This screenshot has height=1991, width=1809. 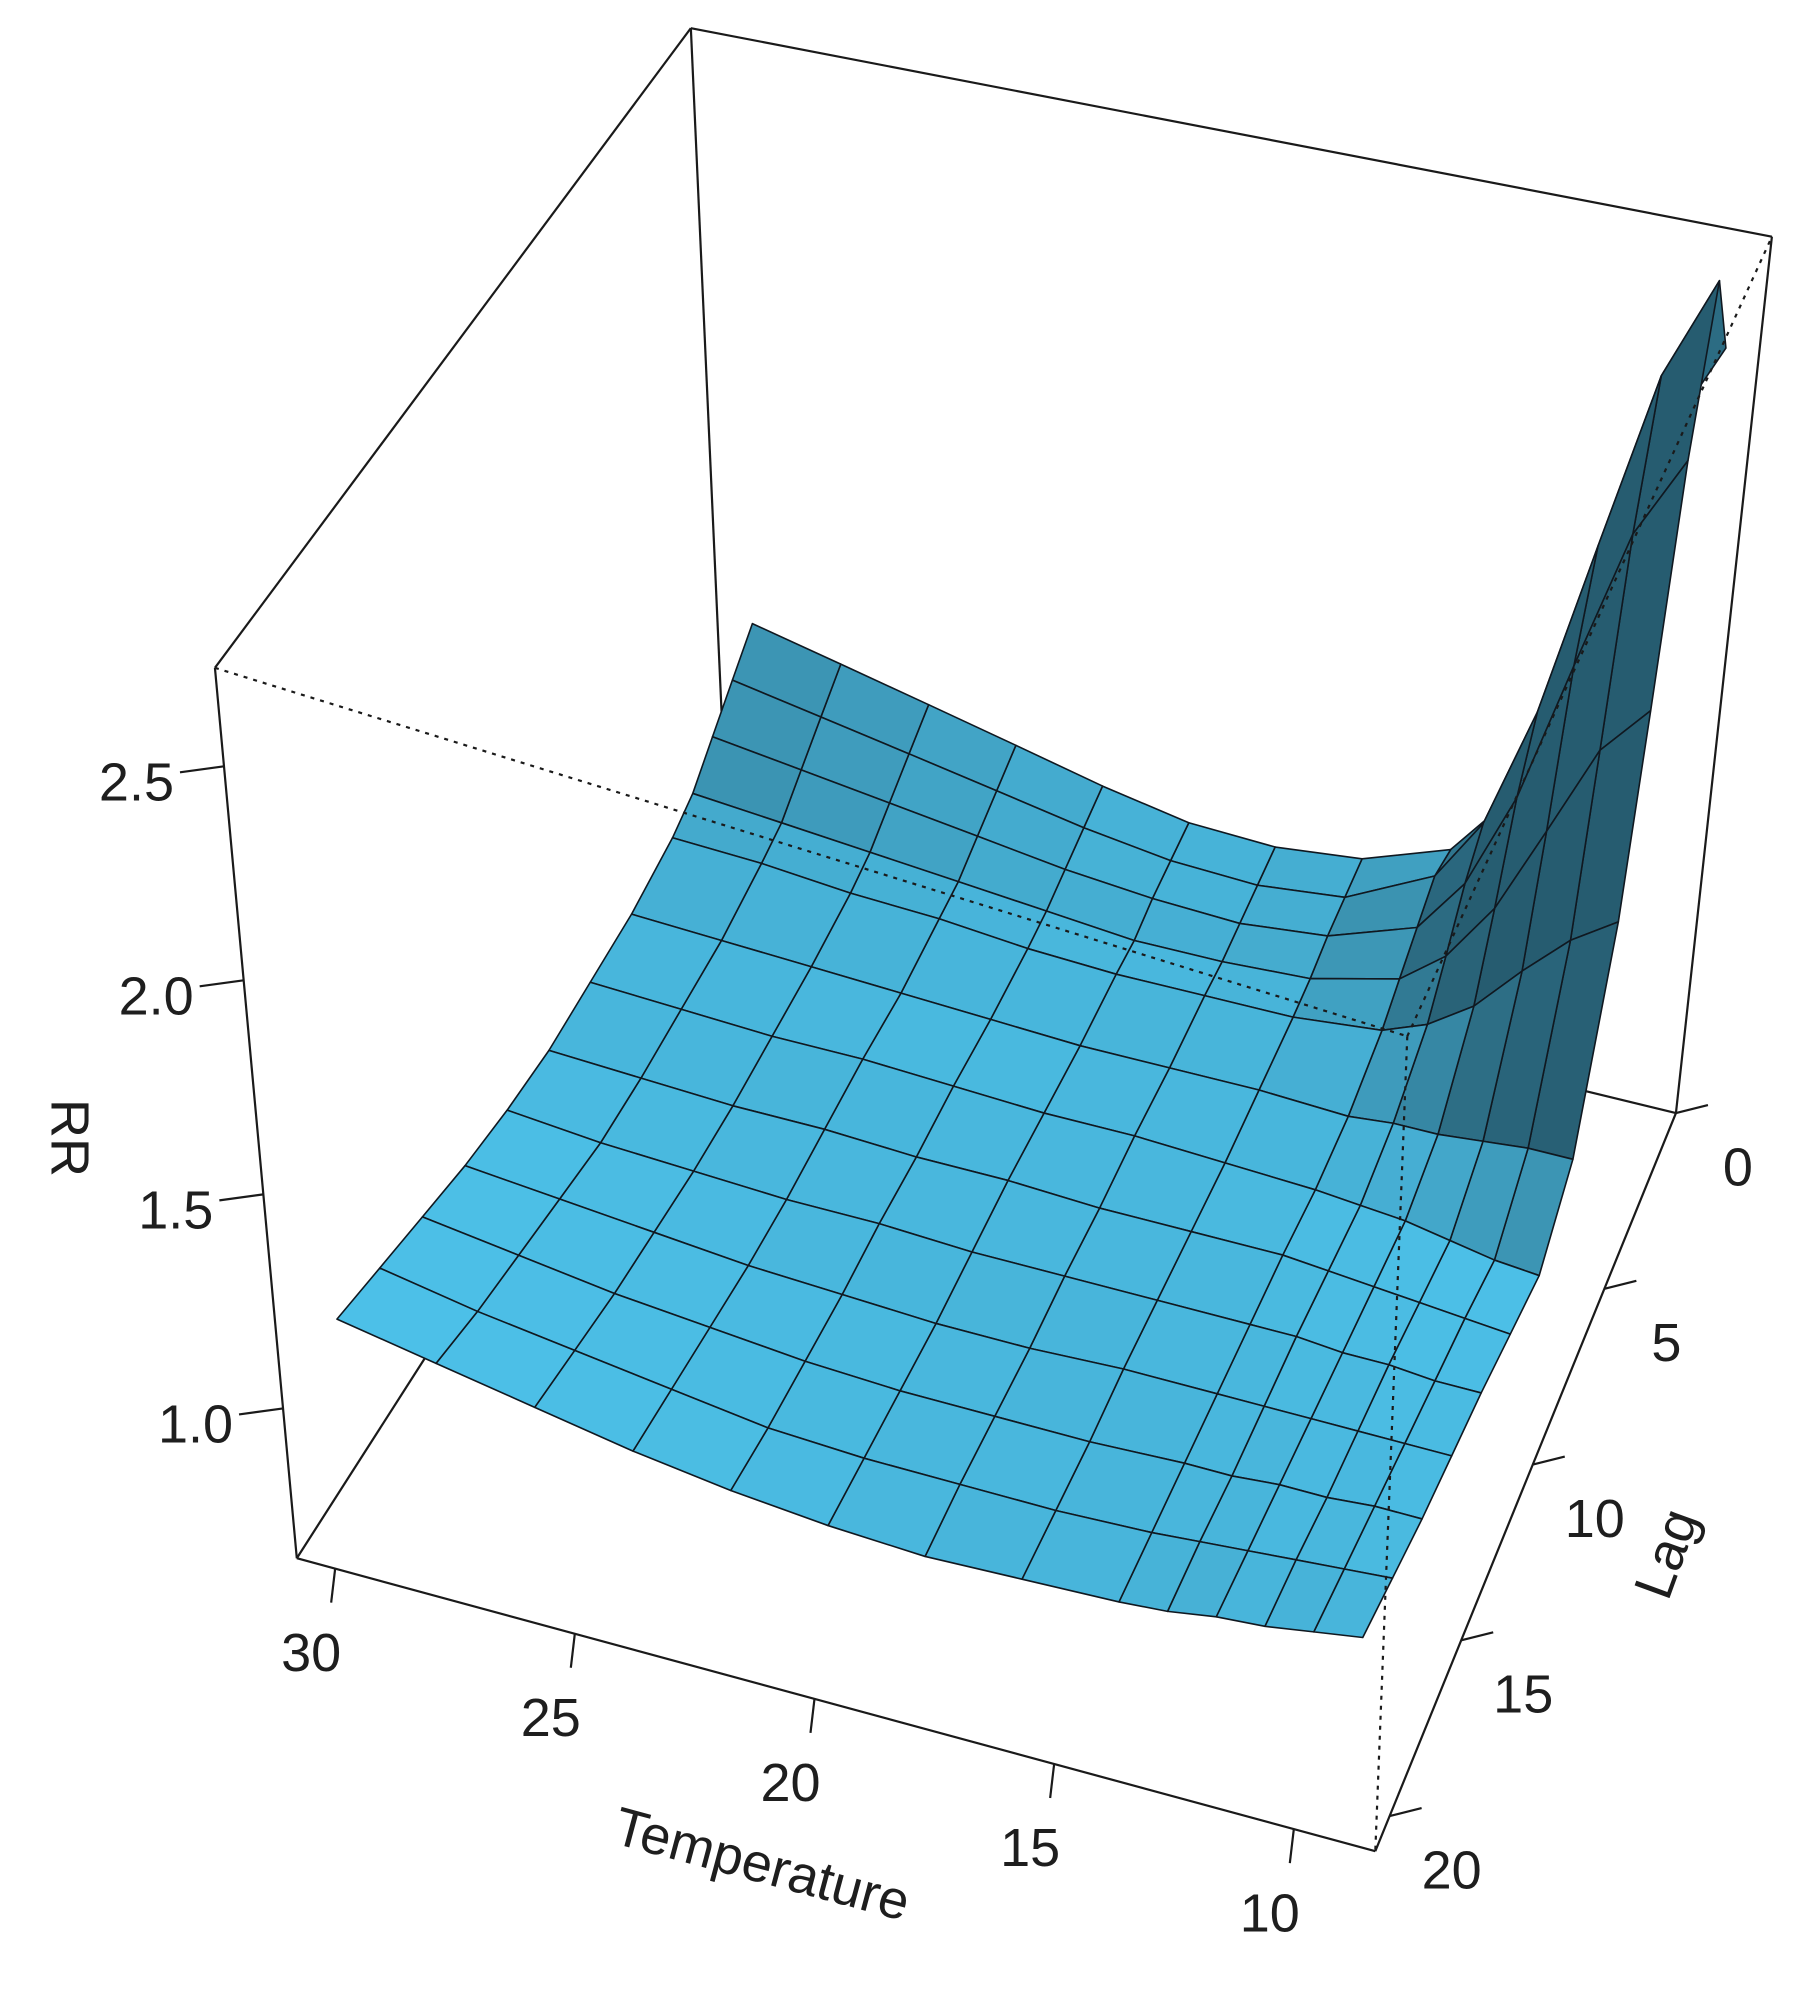 What do you see at coordinates (407, 1316) in the screenshot?
I see `surface-facet` at bounding box center [407, 1316].